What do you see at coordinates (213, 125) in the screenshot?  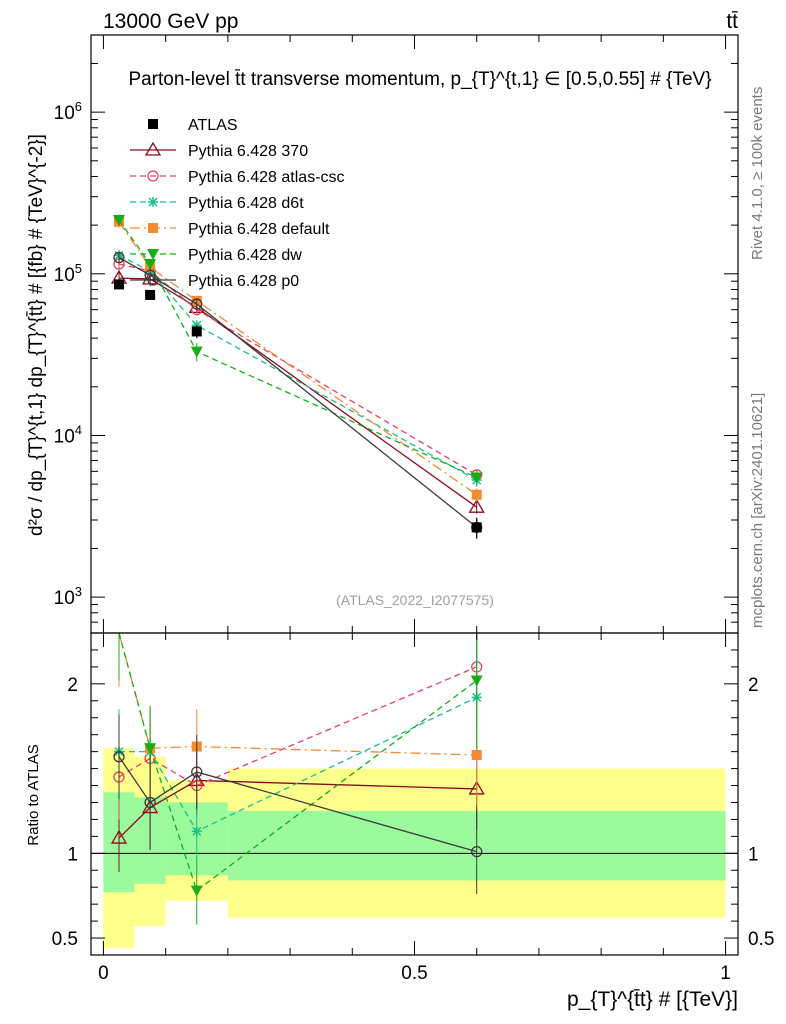 I see `legend-label-0: ATLAS` at bounding box center [213, 125].